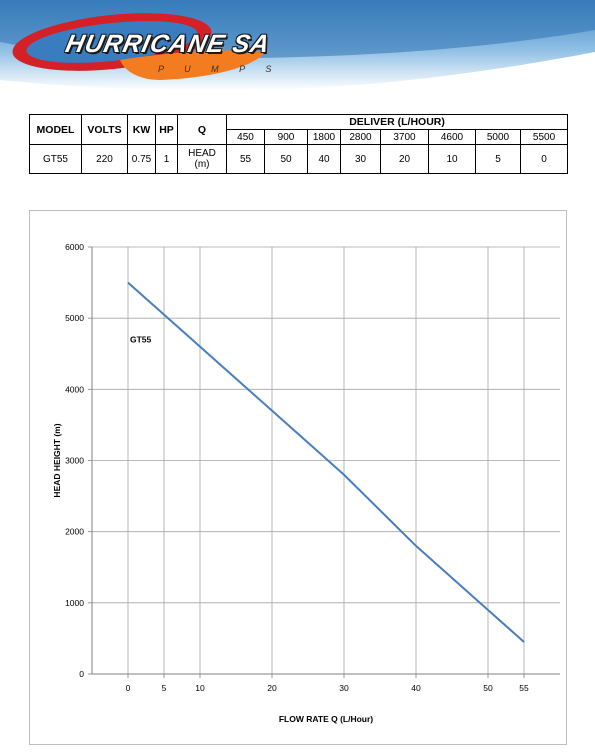  What do you see at coordinates (452, 159) in the screenshot?
I see `head-value: 10` at bounding box center [452, 159].